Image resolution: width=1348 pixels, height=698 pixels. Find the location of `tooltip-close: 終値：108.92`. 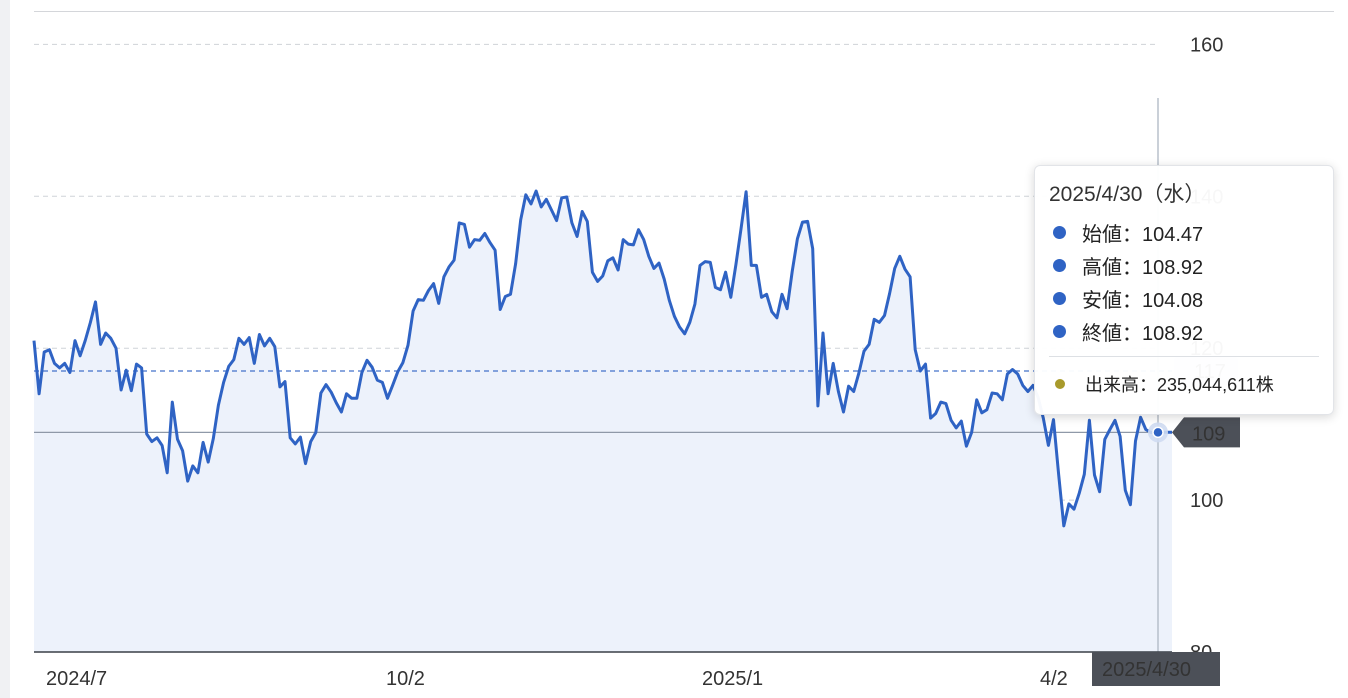

tooltip-close: 終値：108.92 is located at coordinates (1143, 334).